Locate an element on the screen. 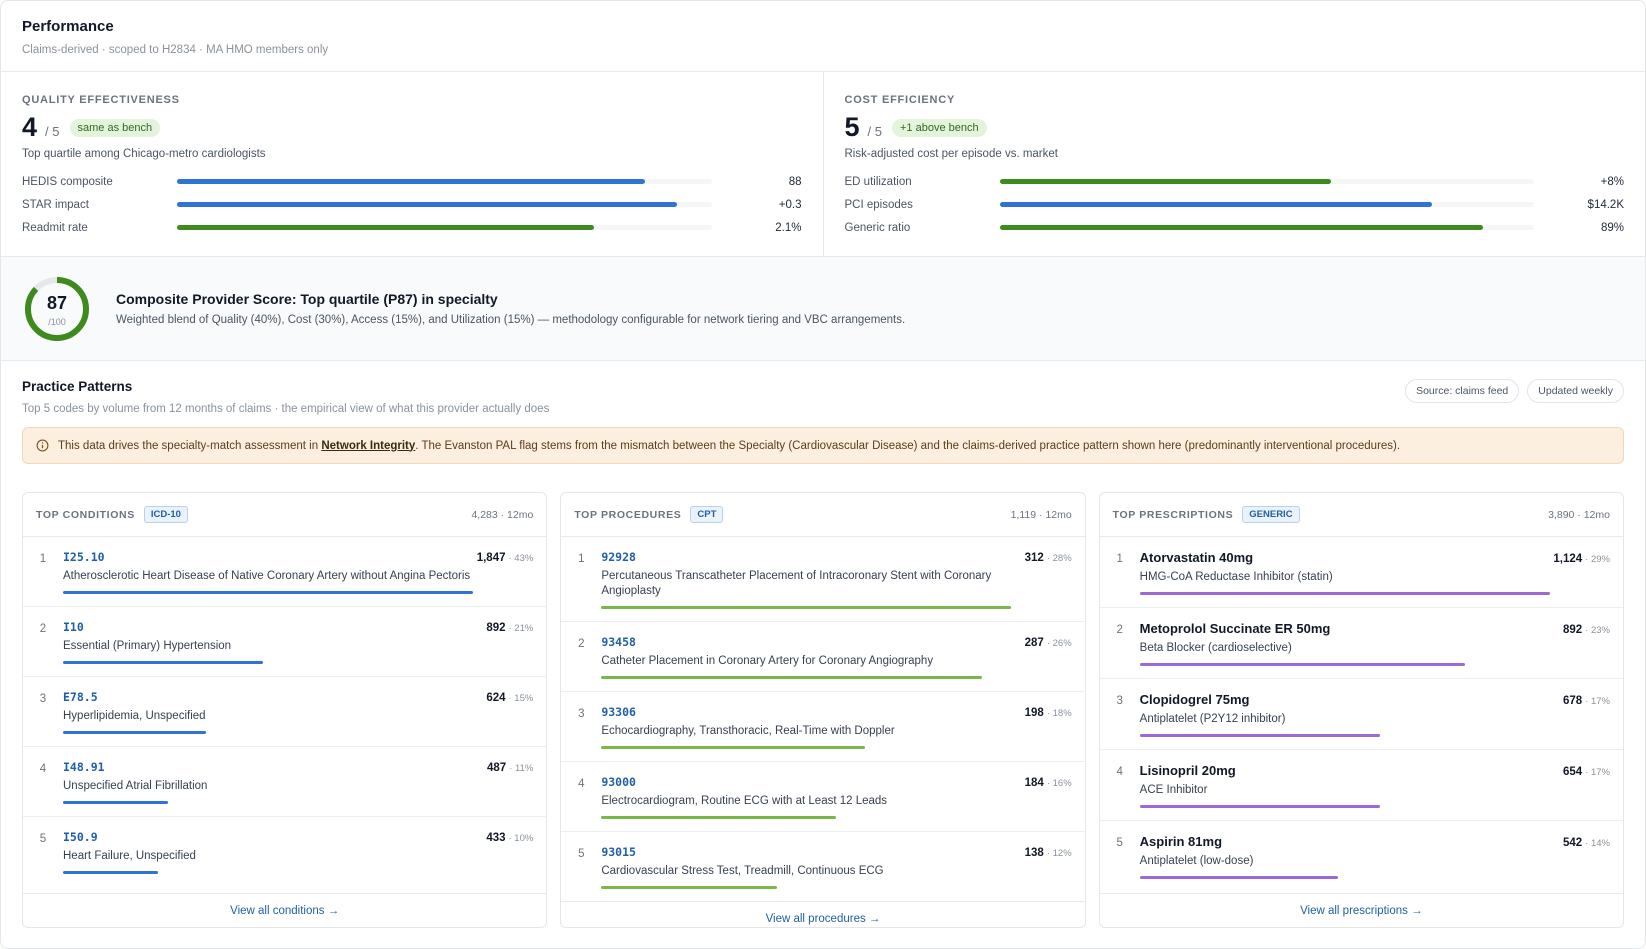 The width and height of the screenshot is (1646, 949). item-top: Atorvastatin 40mg 1,124 · 29% is located at coordinates (1375, 557).